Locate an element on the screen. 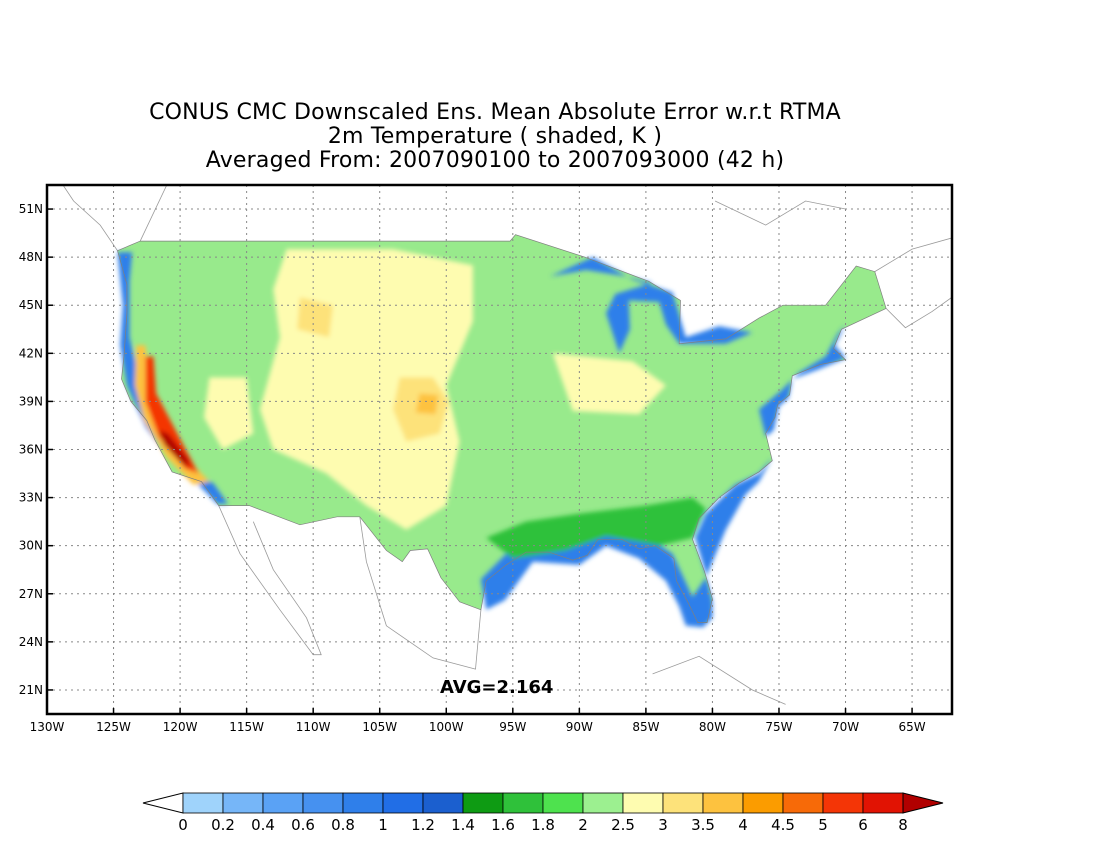 The image size is (1100, 850). colorbar-label: 1.8 is located at coordinates (543, 825).